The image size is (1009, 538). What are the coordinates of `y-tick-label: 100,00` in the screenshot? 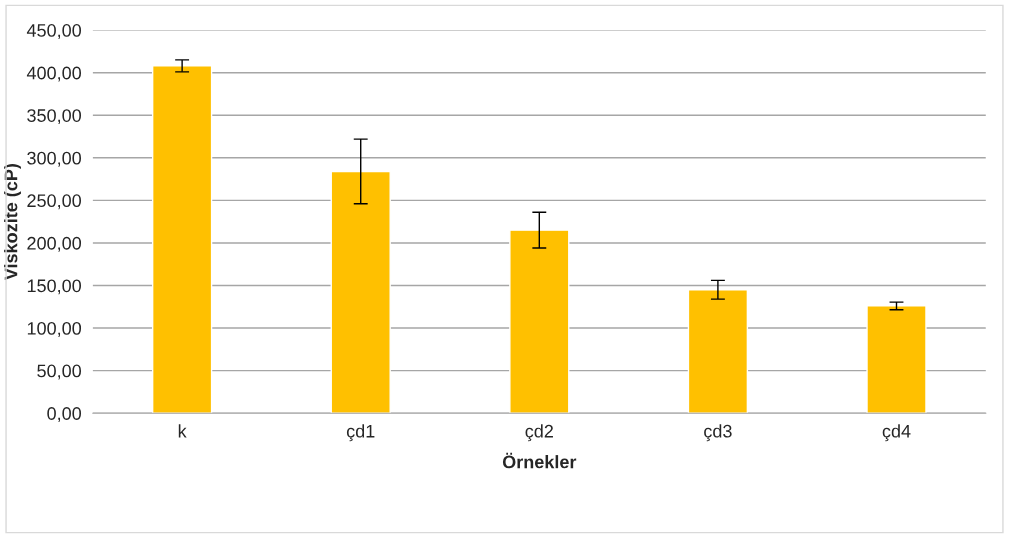 It's located at (54, 329).